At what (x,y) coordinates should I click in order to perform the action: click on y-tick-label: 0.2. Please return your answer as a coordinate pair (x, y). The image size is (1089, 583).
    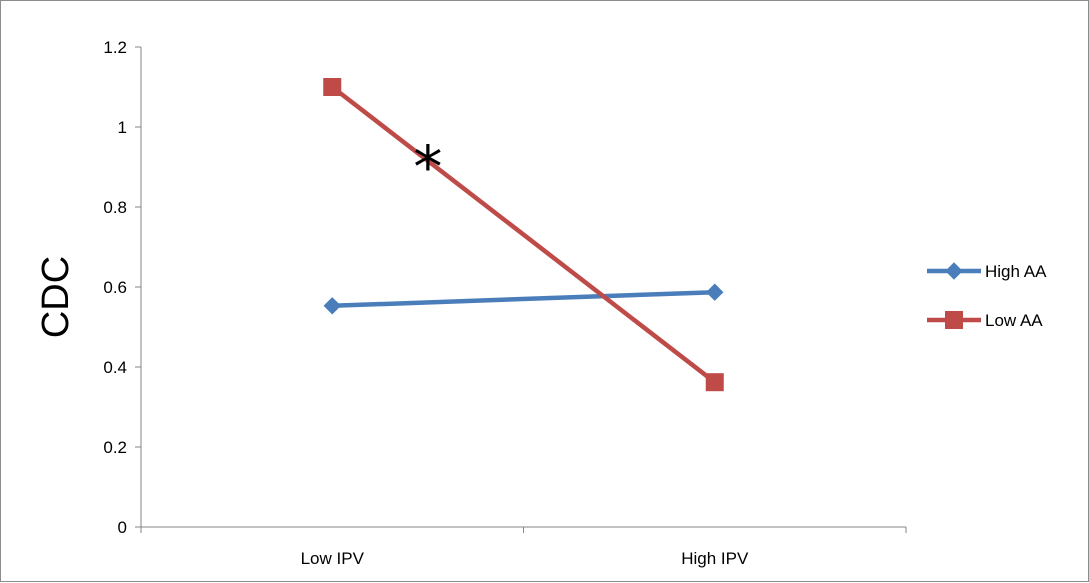
    Looking at the image, I should click on (115, 447).